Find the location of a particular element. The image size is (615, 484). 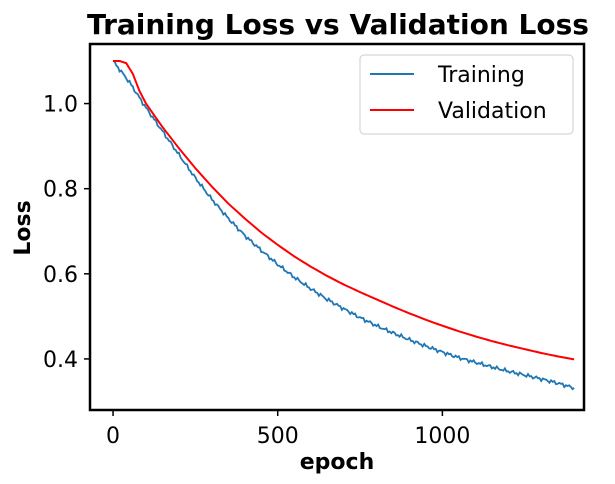

y-tick-label: 1.0 is located at coordinates (60, 105).